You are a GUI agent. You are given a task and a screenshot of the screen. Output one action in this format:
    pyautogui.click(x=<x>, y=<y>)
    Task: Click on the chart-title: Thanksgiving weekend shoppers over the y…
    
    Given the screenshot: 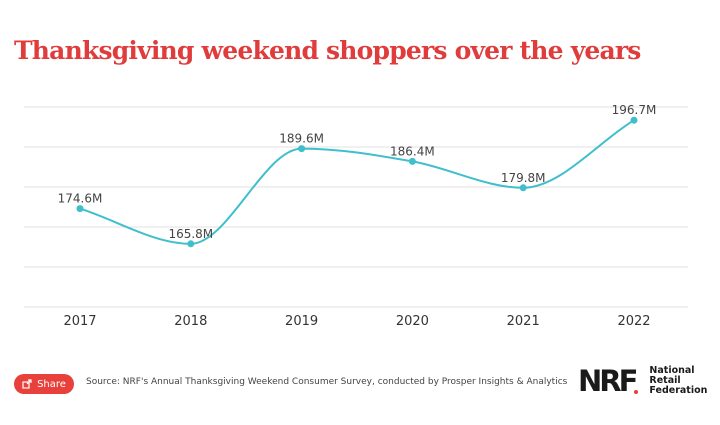 What is the action you would take?
    pyautogui.click(x=327, y=50)
    